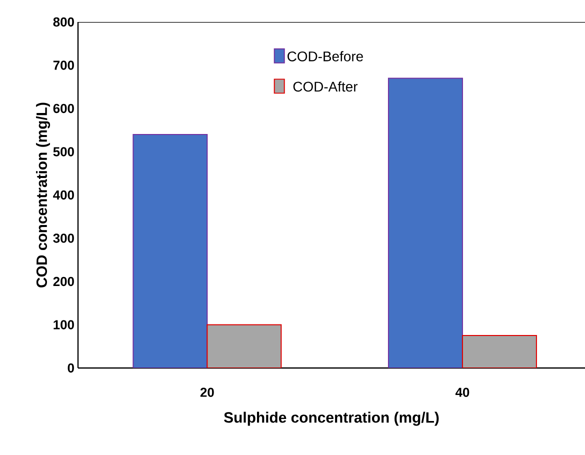 Image resolution: width=585 pixels, height=455 pixels. I want to click on y-tick-label: 300, so click(63, 238).